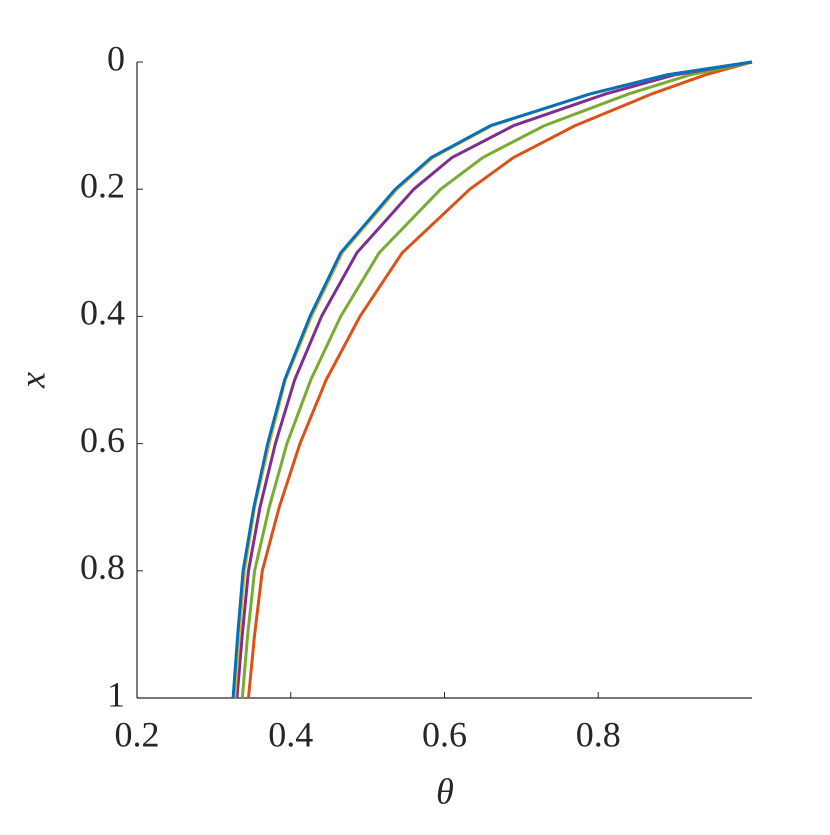  What do you see at coordinates (102, 185) in the screenshot?
I see `y-tick-label: 0.2` at bounding box center [102, 185].